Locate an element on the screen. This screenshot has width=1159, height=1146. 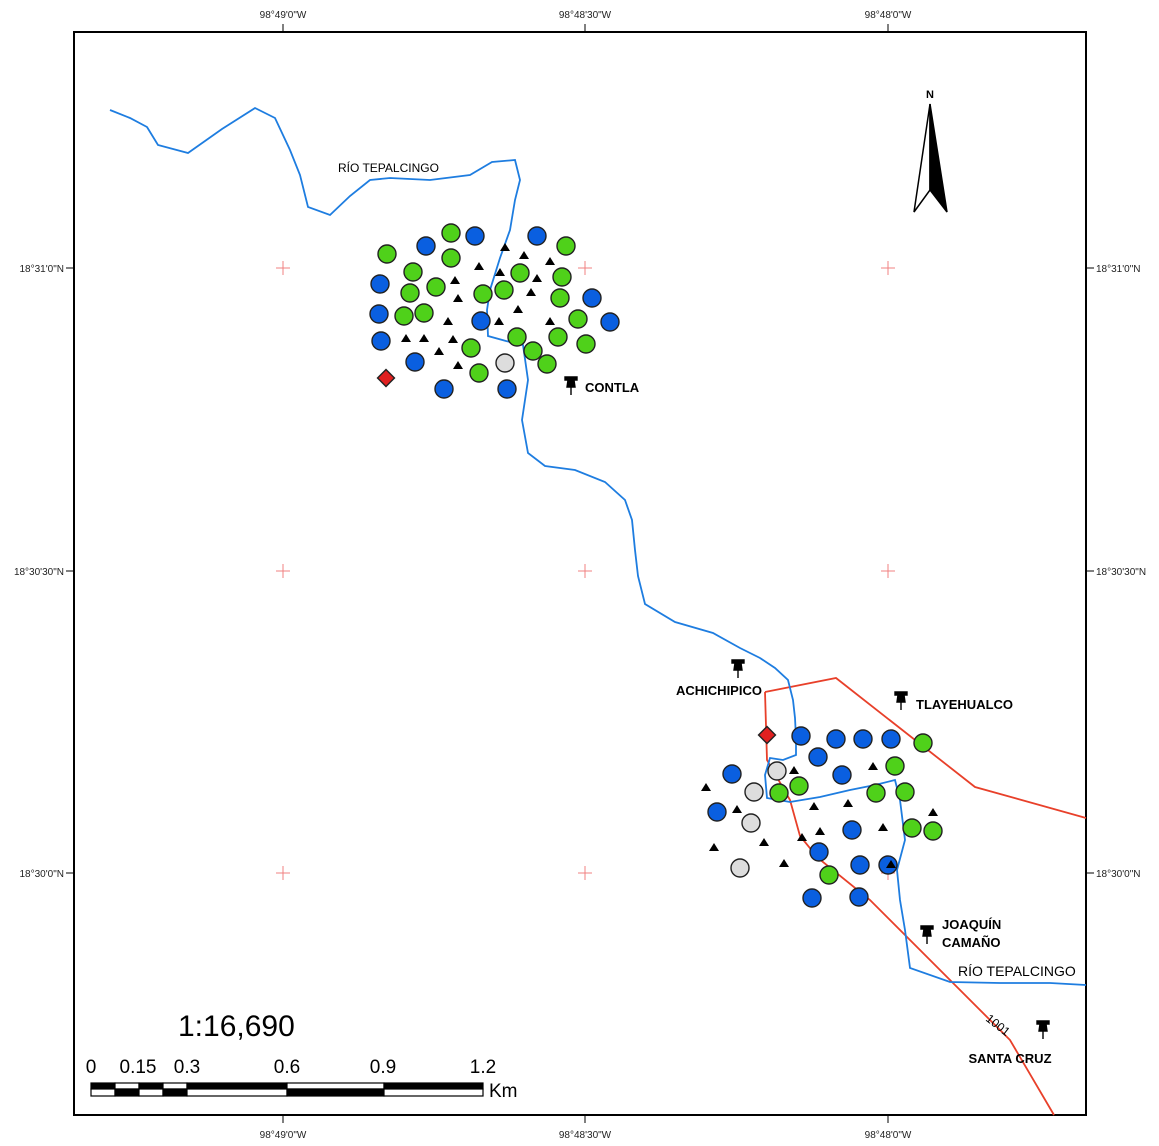
coord-right-2: 18°30'30"N is located at coordinates (1121, 572).